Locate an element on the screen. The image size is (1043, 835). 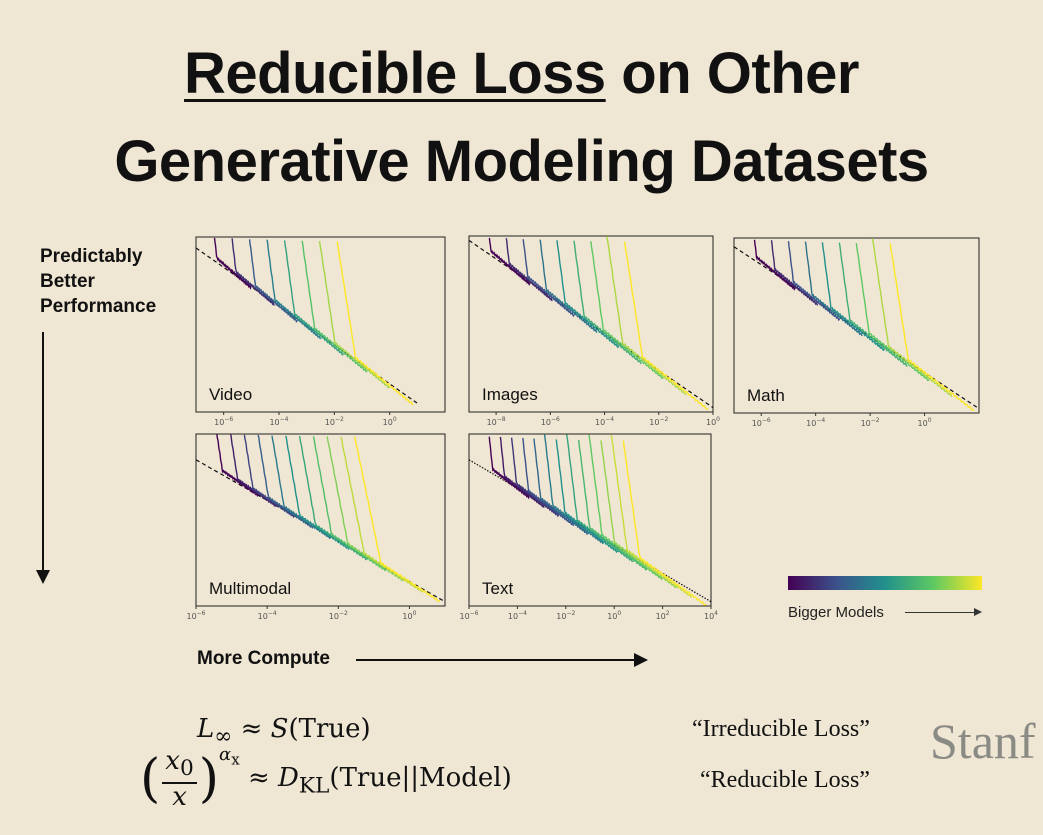
eq2-fn-sub: KL is located at coordinates (314, 786).